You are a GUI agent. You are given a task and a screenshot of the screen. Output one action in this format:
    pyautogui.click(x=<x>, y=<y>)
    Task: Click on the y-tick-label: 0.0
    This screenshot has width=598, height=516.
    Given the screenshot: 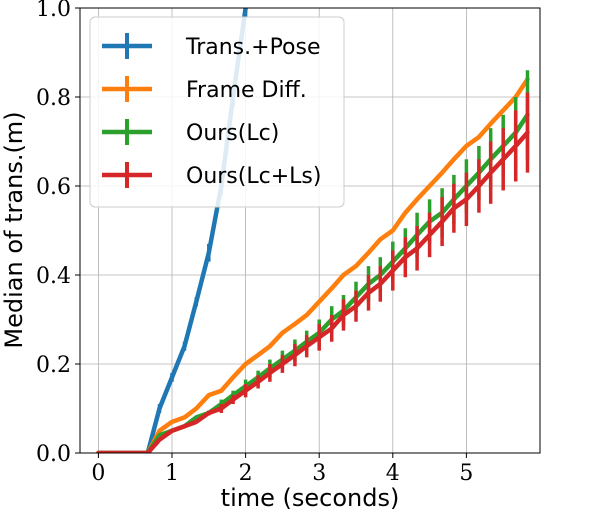 What is the action you would take?
    pyautogui.click(x=53, y=454)
    